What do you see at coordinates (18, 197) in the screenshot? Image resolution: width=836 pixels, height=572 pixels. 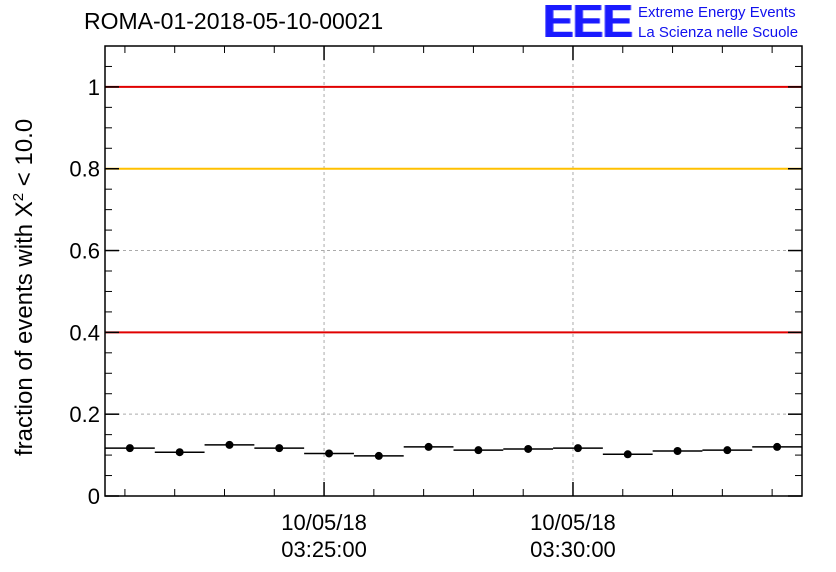 I see `y-axis-label-sup: 2` at bounding box center [18, 197].